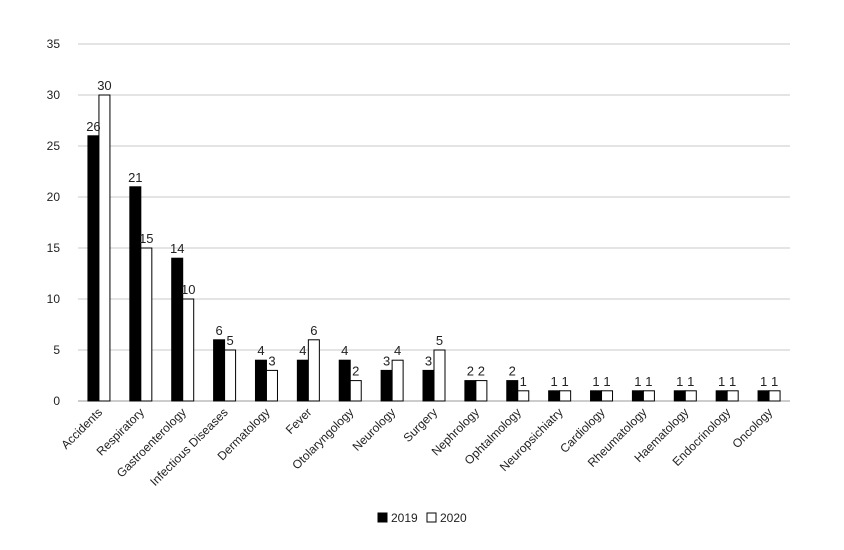  What do you see at coordinates (54, 197) in the screenshot?
I see `y-tick-label: 20` at bounding box center [54, 197].